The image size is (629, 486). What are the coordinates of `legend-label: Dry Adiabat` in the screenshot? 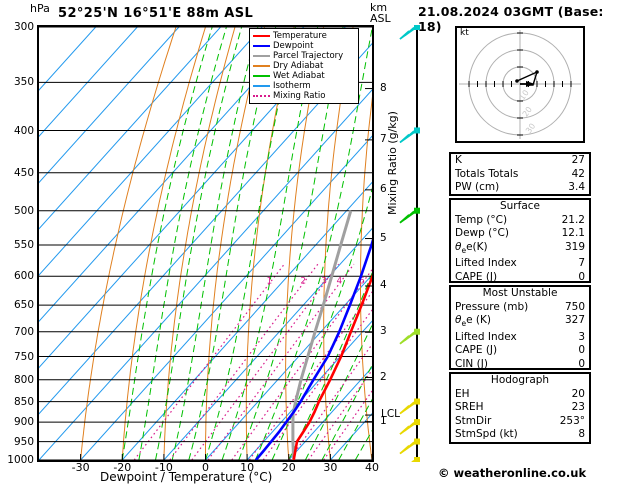 It's located at (298, 65).